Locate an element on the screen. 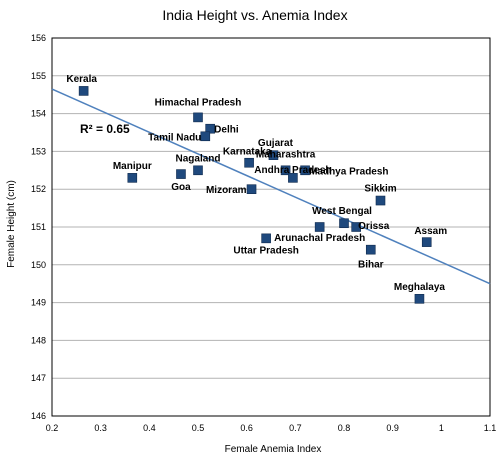 The height and width of the screenshot is (461, 500). y-tick-label: 154 is located at coordinates (38, 114).